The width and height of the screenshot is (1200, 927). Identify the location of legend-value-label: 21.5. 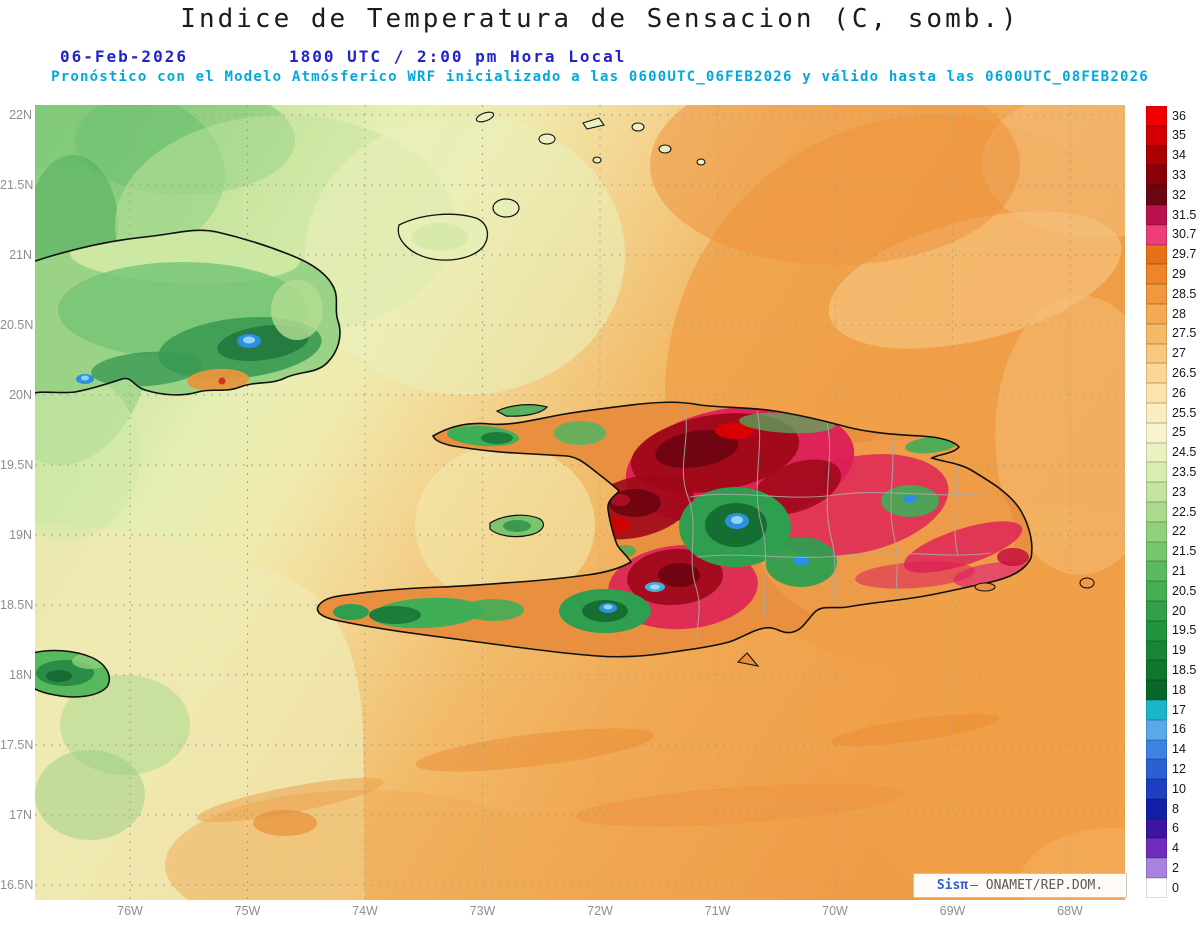
(1184, 551).